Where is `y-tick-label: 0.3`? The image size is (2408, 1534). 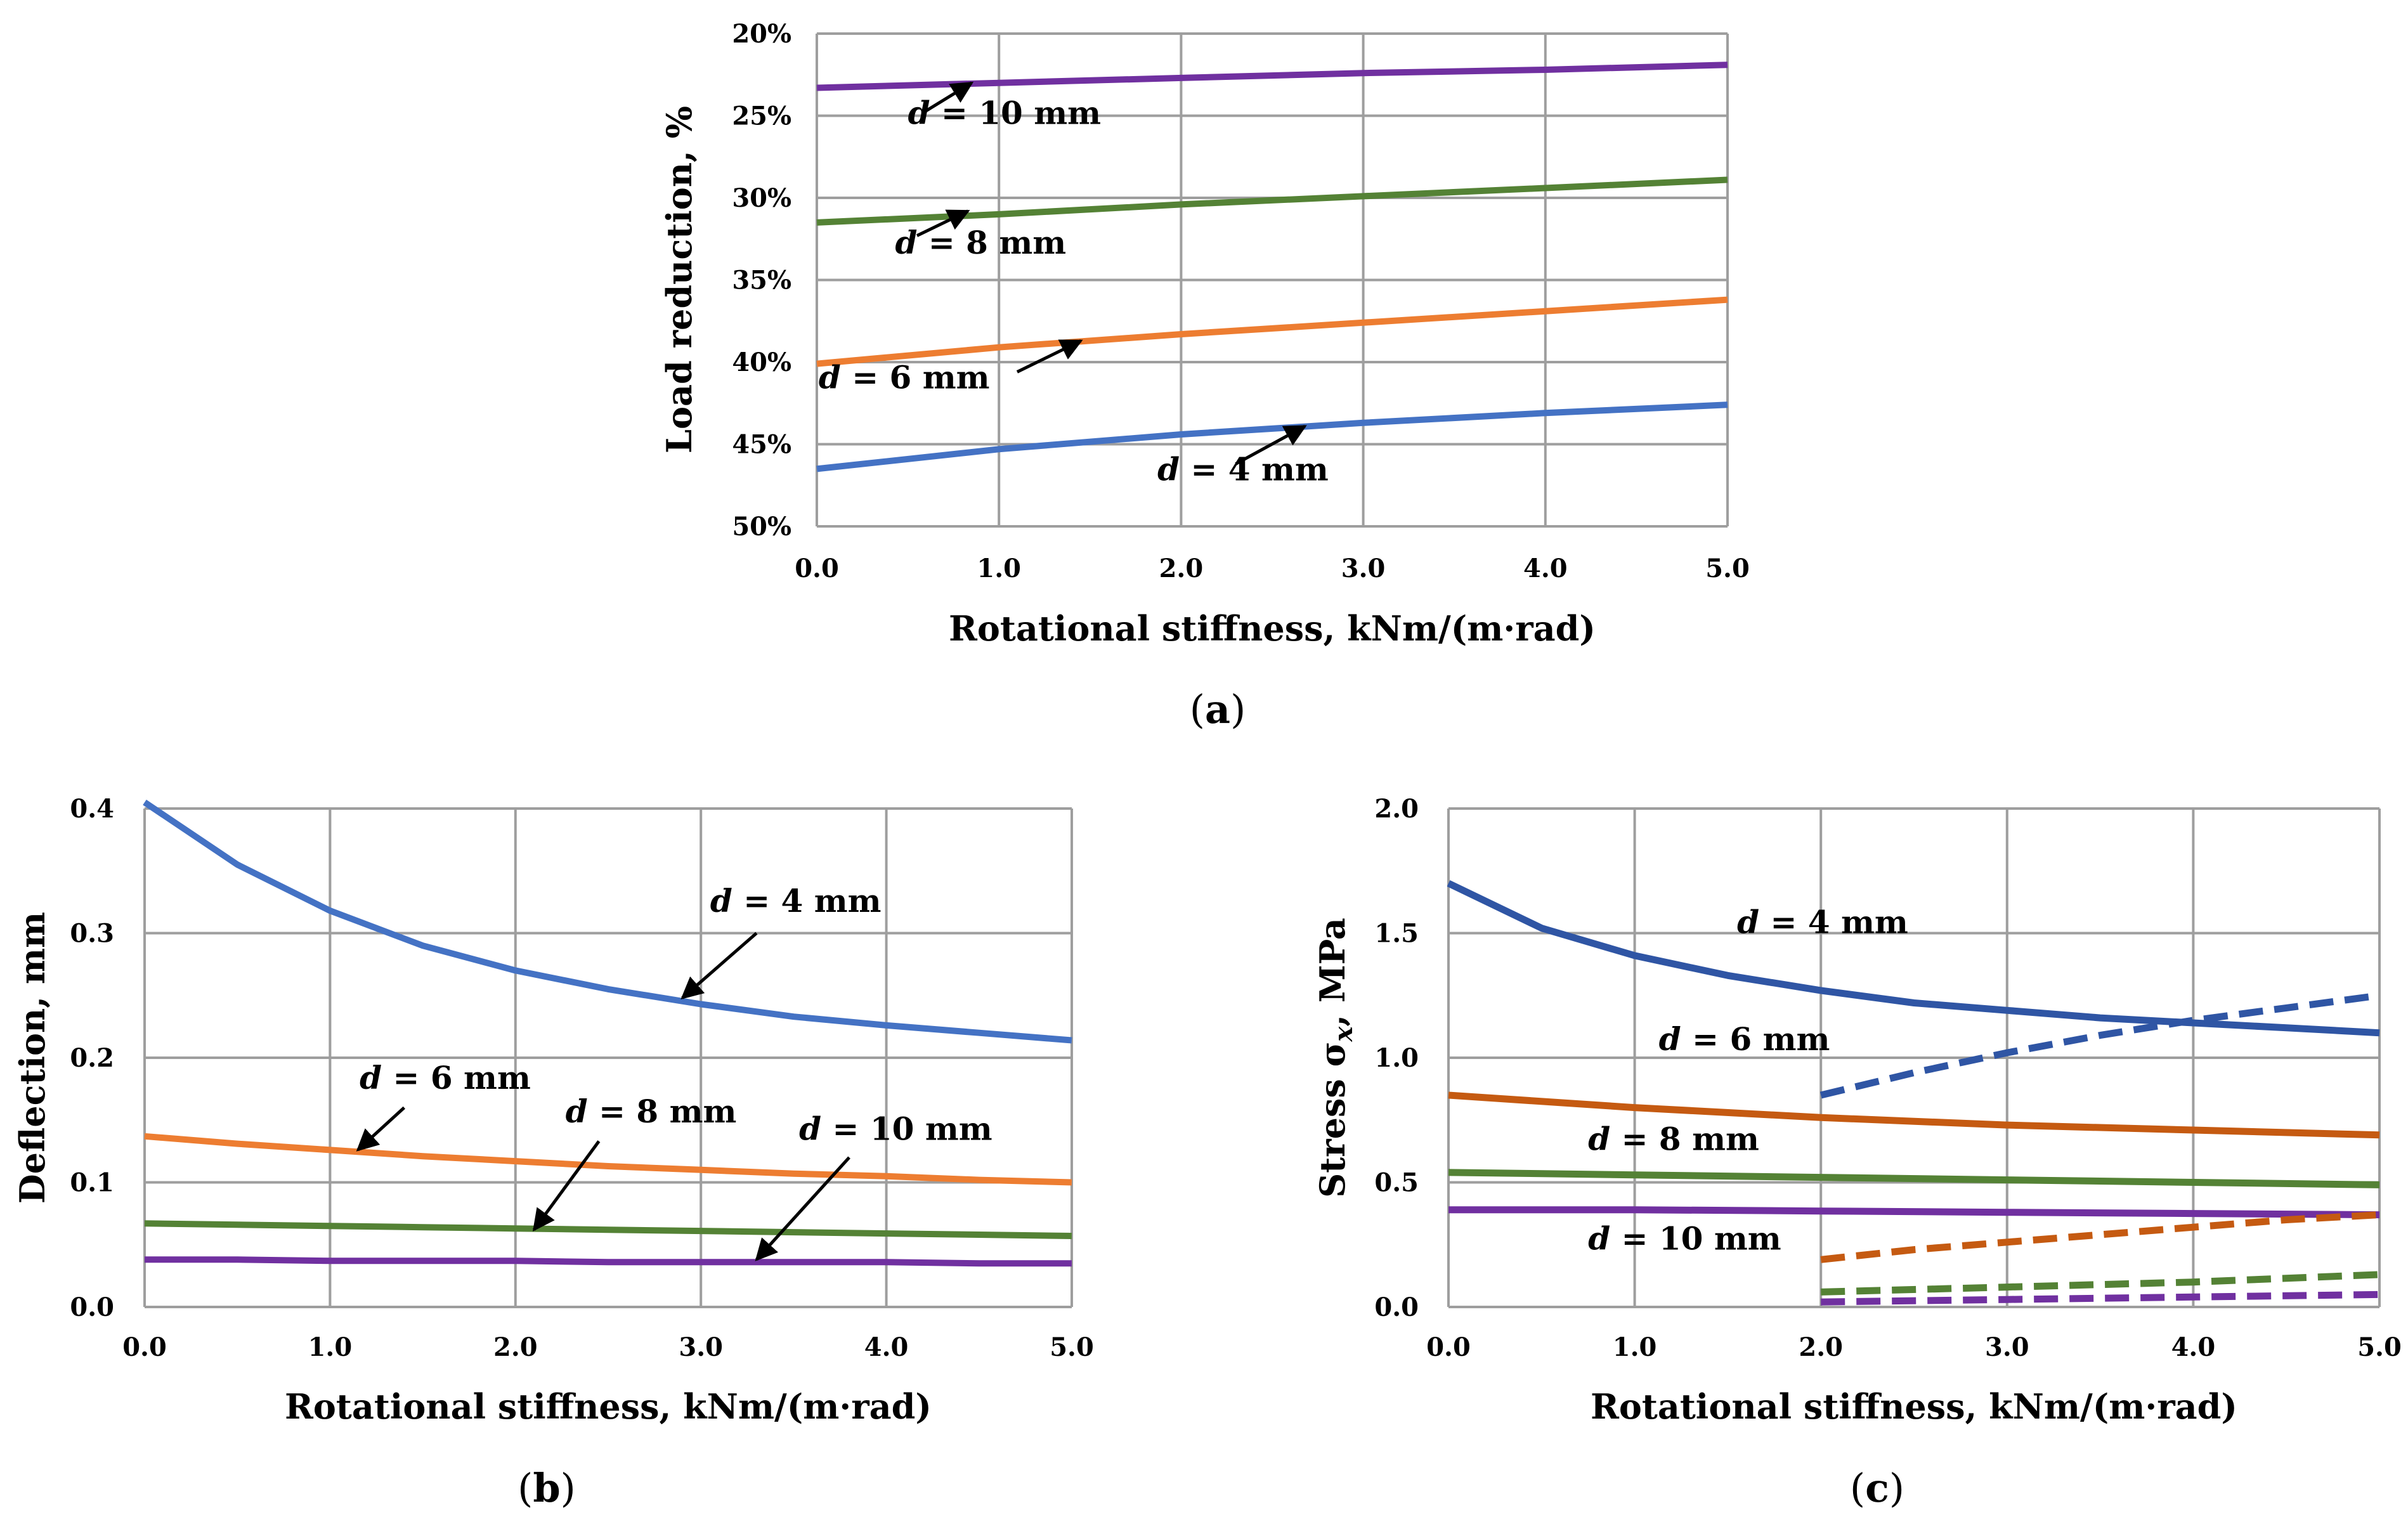
y-tick-label: 0.3 is located at coordinates (92, 934).